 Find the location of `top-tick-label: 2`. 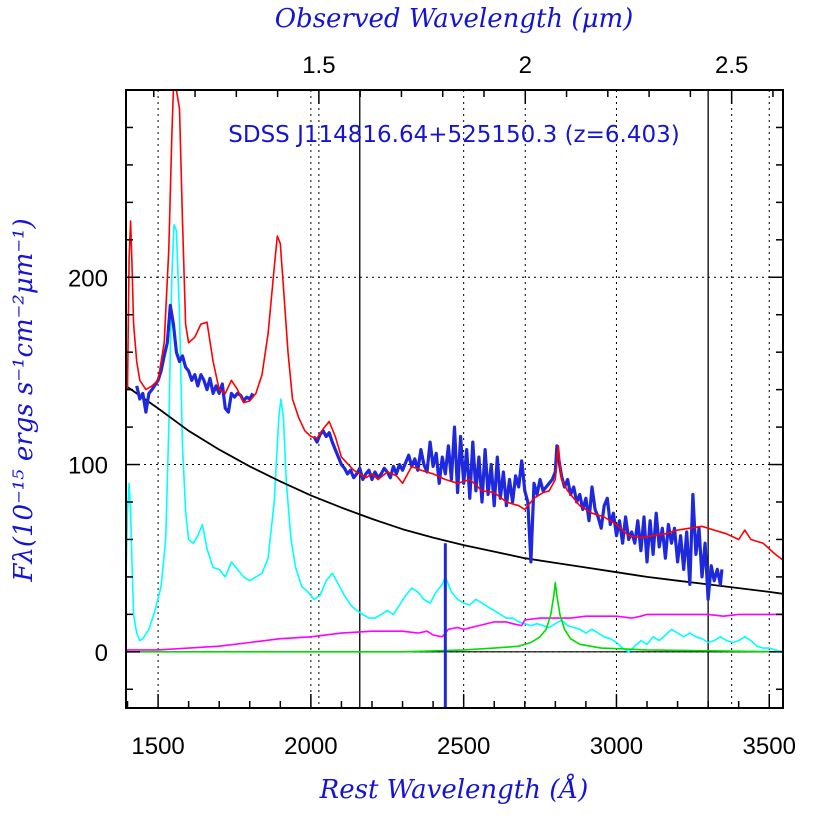

top-tick-label: 2 is located at coordinates (525, 65).